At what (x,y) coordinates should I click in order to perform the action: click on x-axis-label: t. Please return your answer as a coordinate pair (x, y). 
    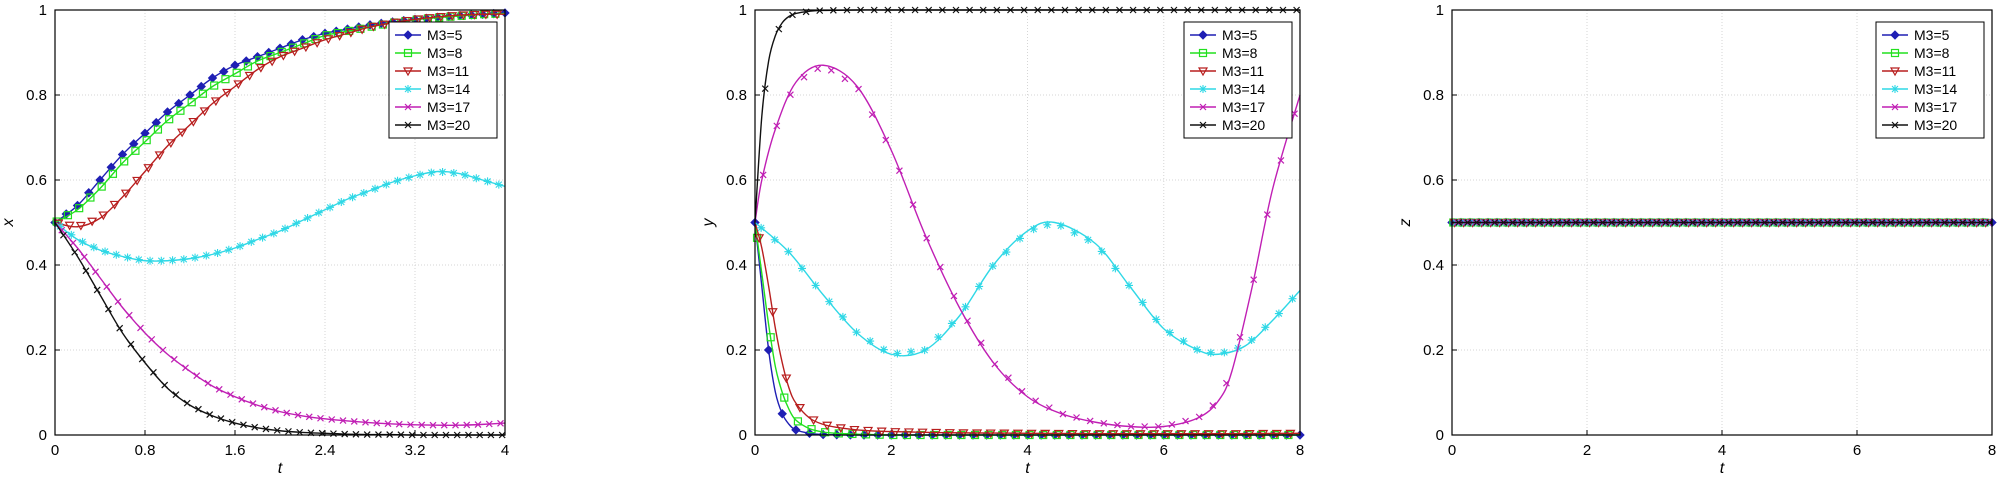
    Looking at the image, I should click on (1722, 468).